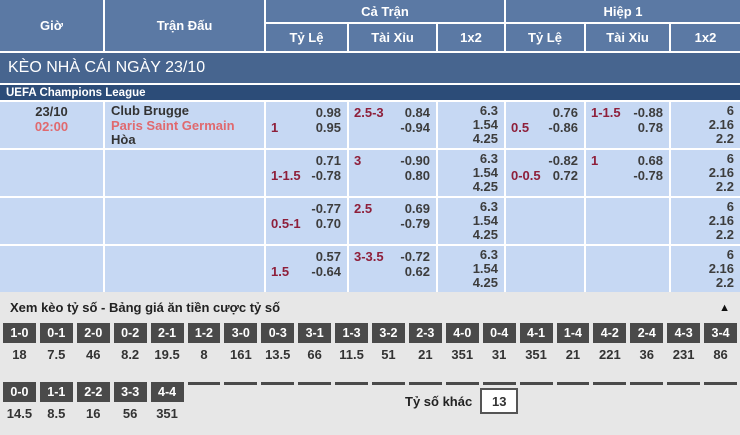 The image size is (740, 435). What do you see at coordinates (462, 344) in the screenshot?
I see `score-column: 4-0 351` at bounding box center [462, 344].